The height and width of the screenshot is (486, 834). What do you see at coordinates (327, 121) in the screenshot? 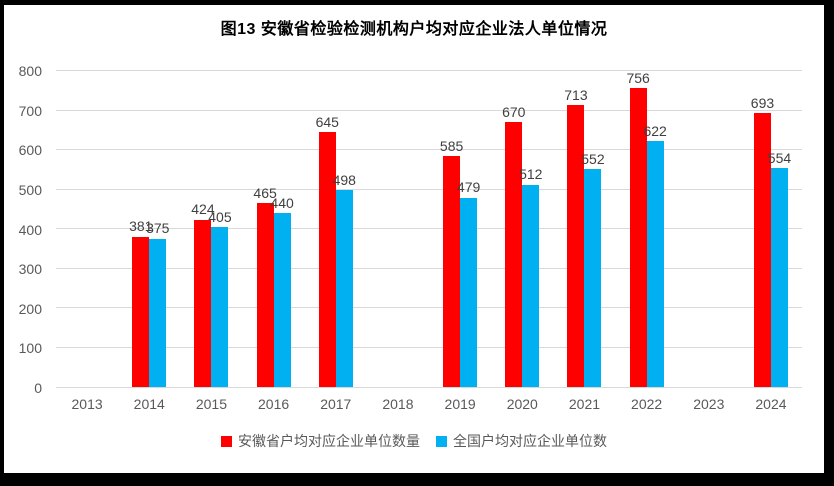
I see `bar-data-label: 645` at bounding box center [327, 121].